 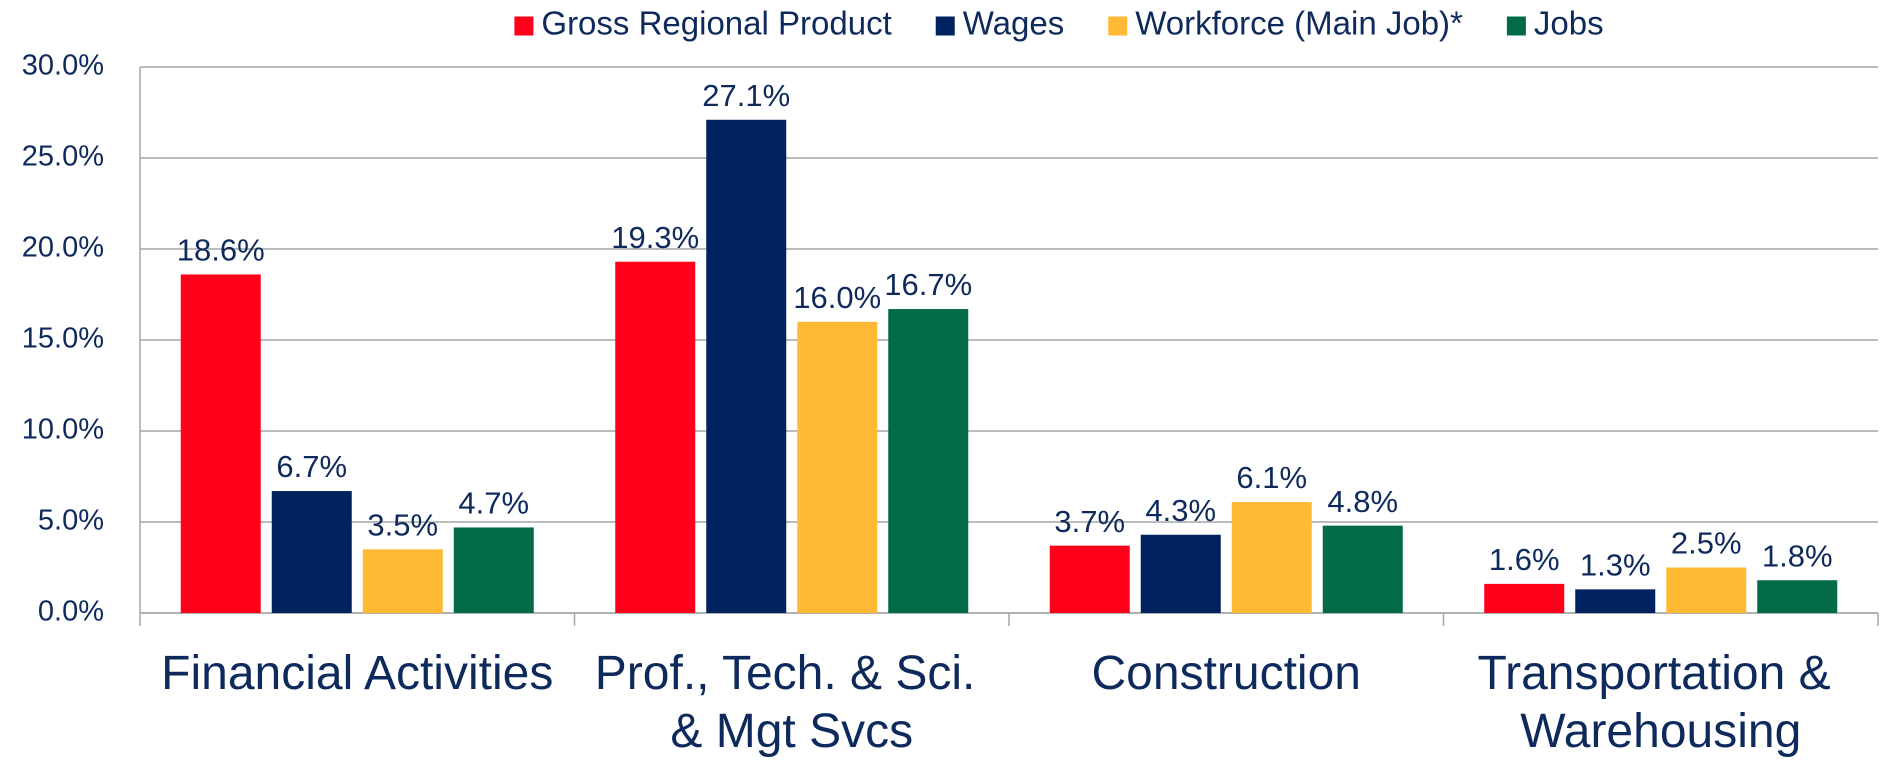 I want to click on y-tick-label: 5.0%, so click(x=71, y=521).